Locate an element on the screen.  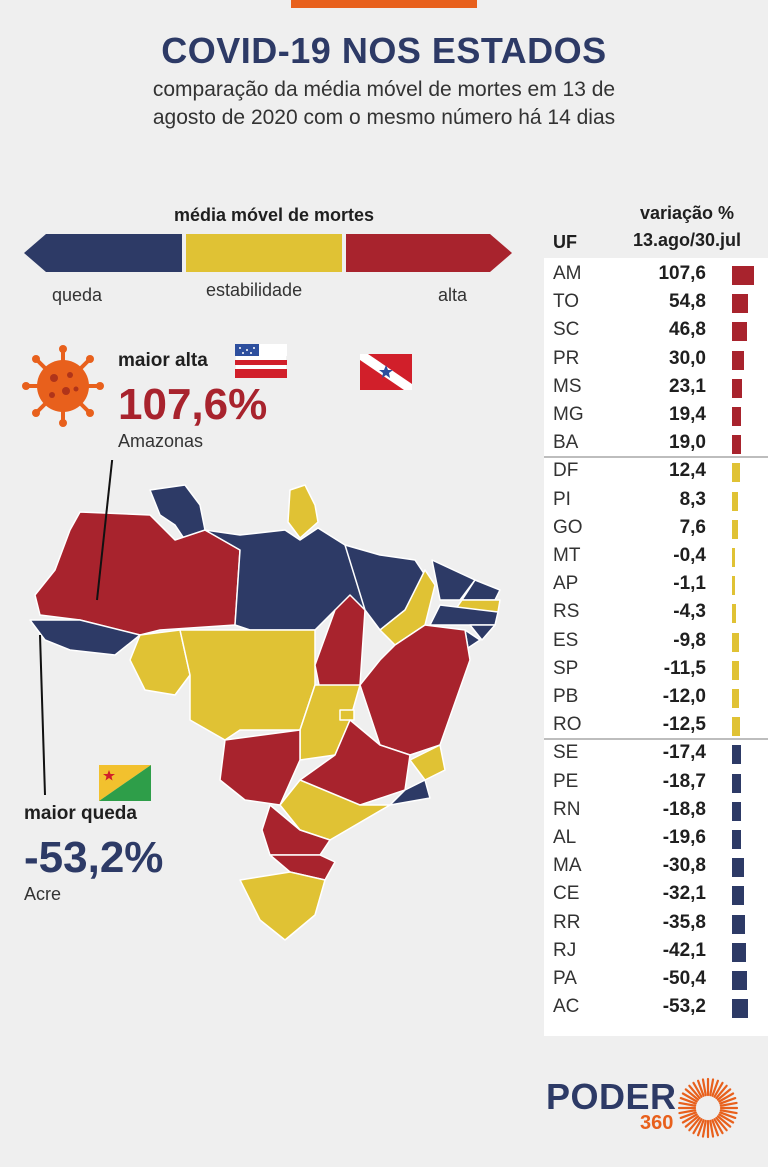
table-row: RS -4,3 is located at coordinates (656, 612).